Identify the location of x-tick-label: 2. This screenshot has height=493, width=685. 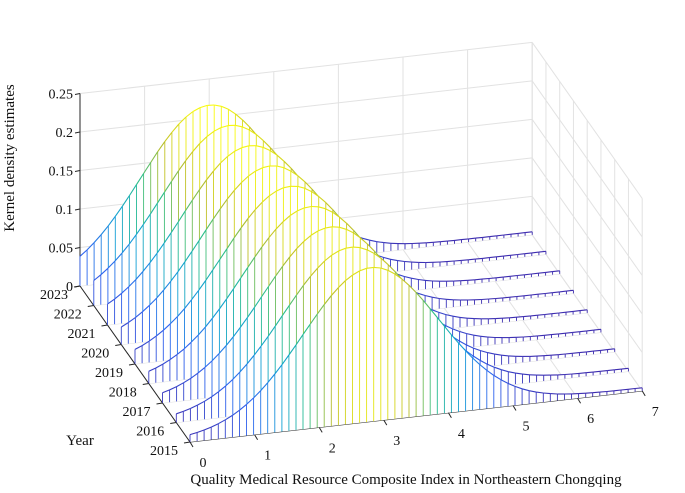
(332, 448).